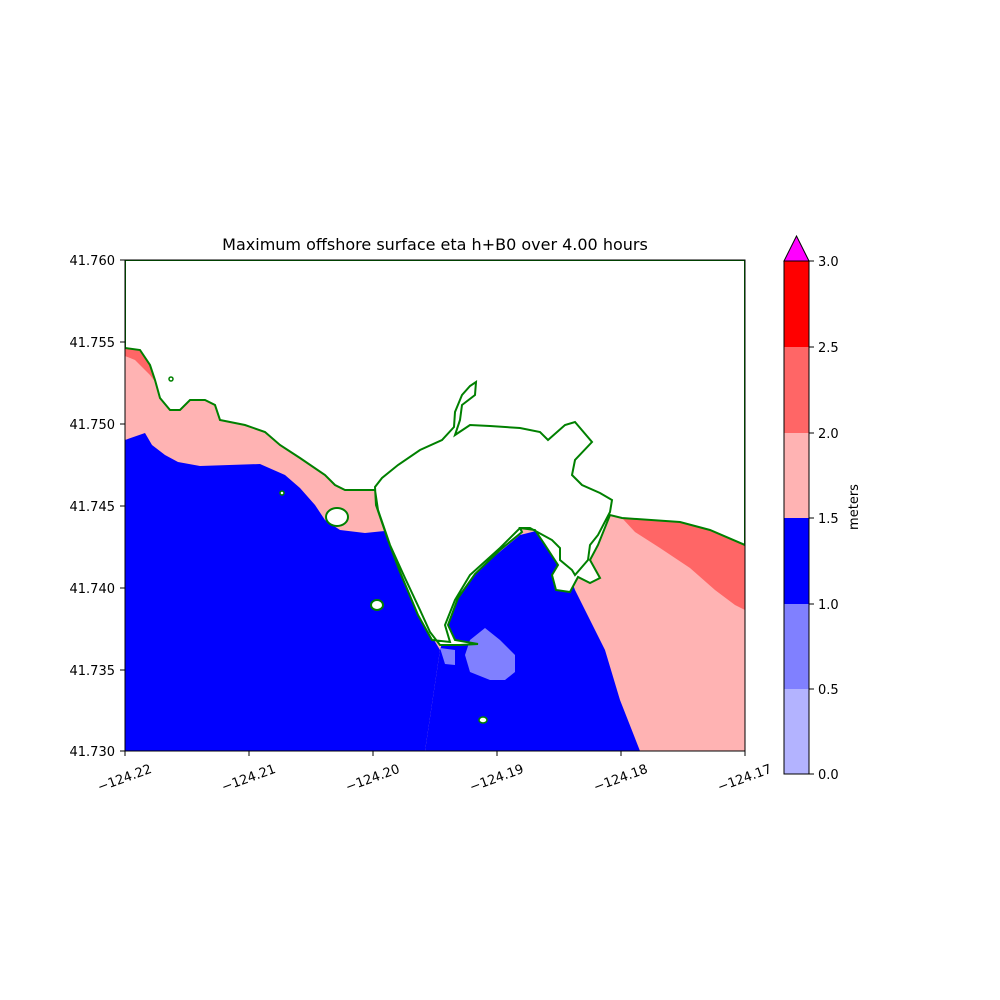 The height and width of the screenshot is (1000, 1000). I want to click on colorbar-band-1p0-1p5, so click(796, 561).